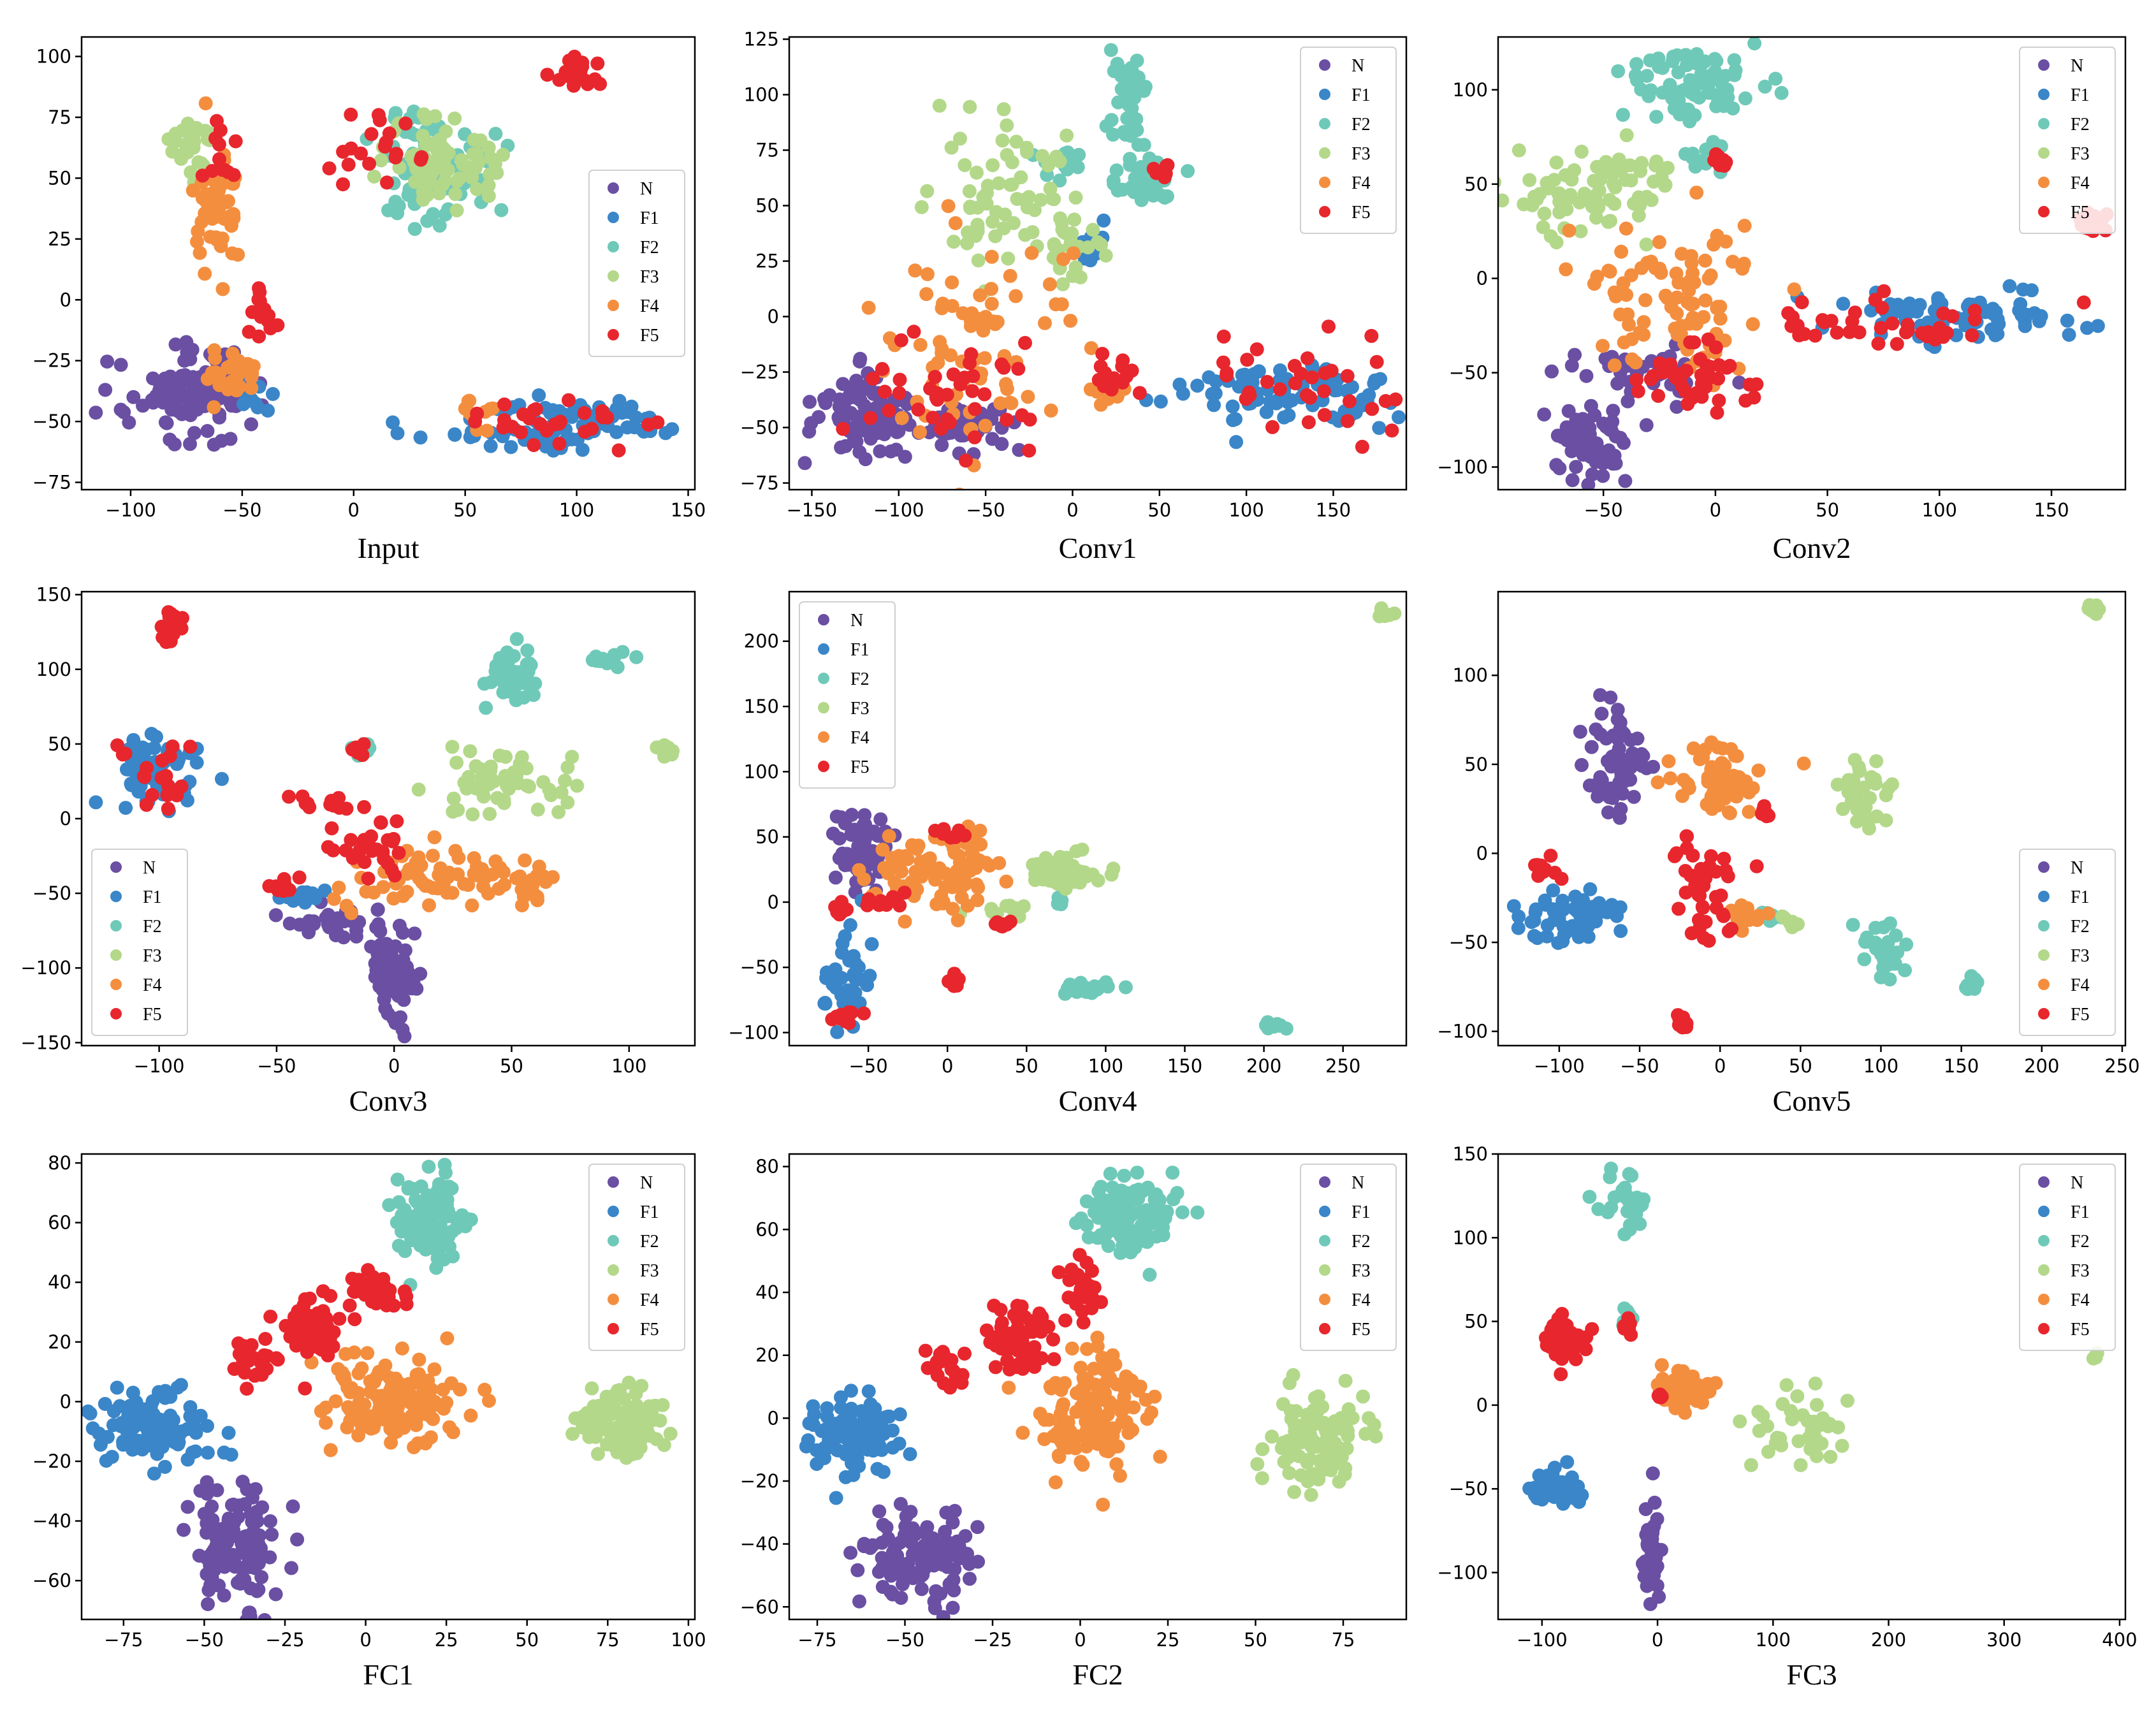 Image resolution: width=2156 pixels, height=1731 pixels. I want to click on x-tick-label: −50, so click(1603, 510).